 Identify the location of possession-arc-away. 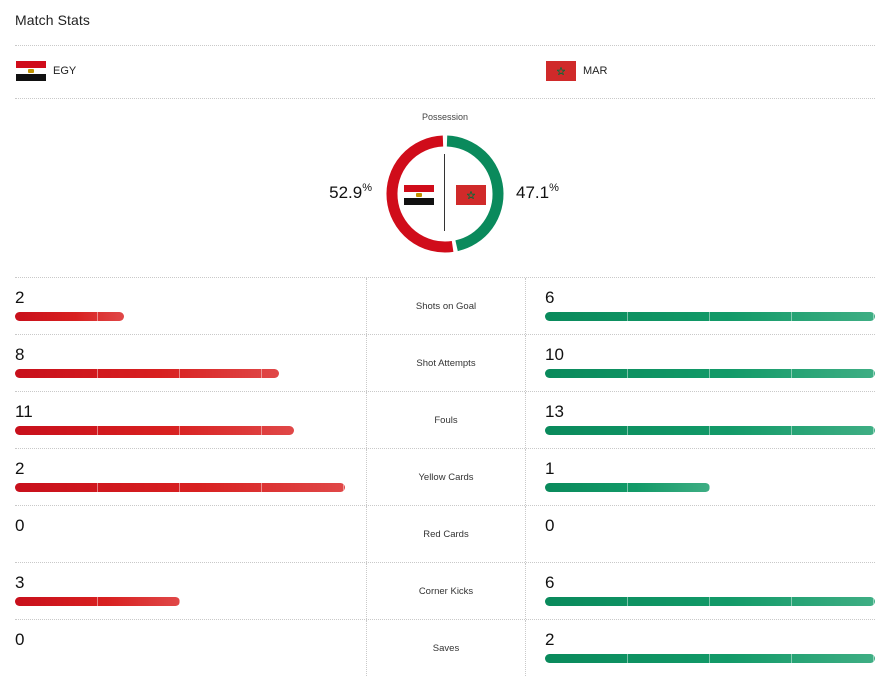
(475, 193).